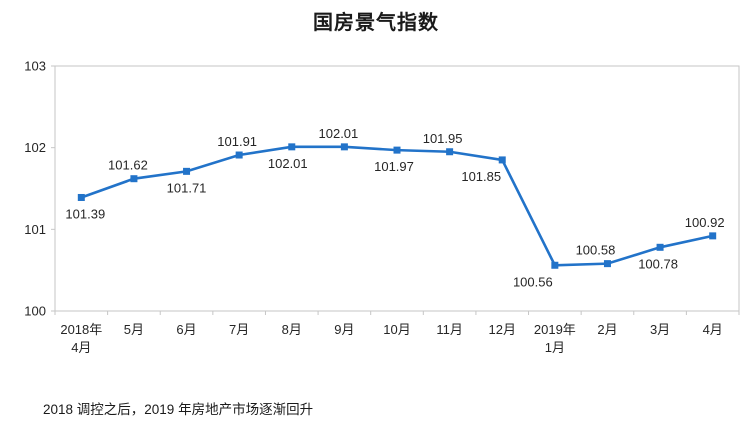 This screenshot has width=752, height=422. What do you see at coordinates (713, 329) in the screenshot?
I see `x-axis-tick-label: 4月` at bounding box center [713, 329].